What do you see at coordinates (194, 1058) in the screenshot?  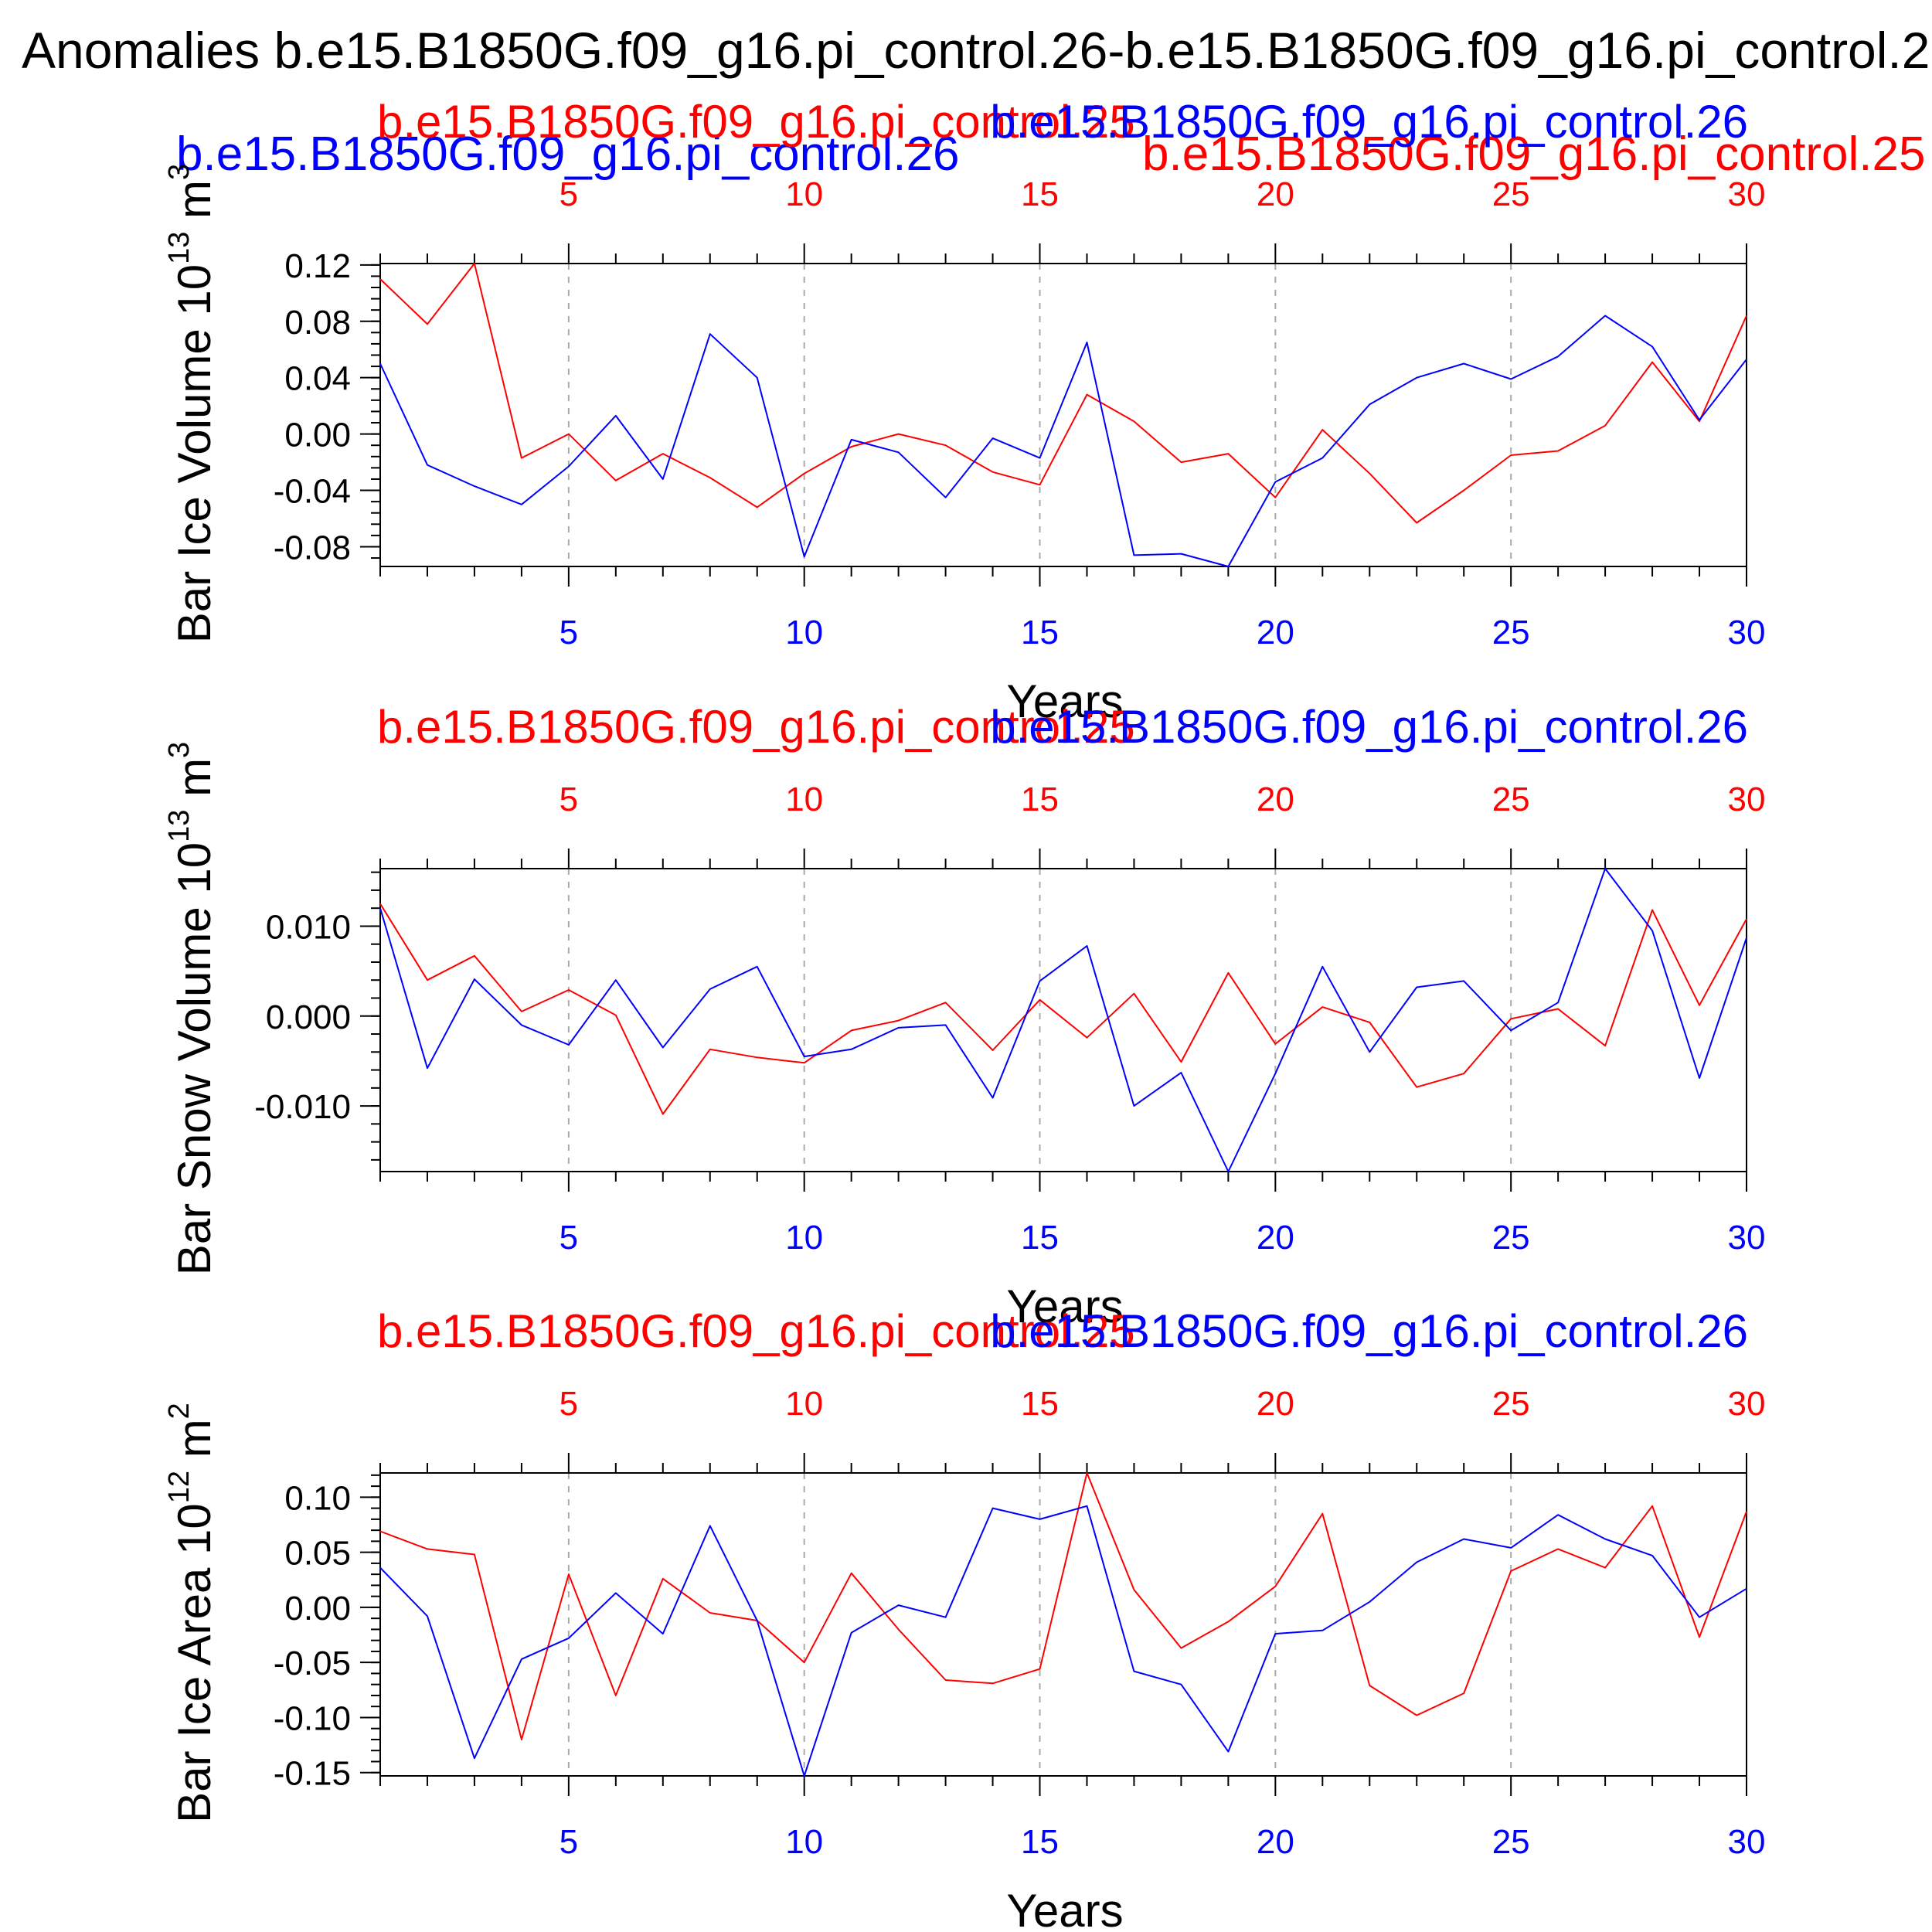 I see `y-axis-label-part: Bar Snow Volume 10` at bounding box center [194, 1058].